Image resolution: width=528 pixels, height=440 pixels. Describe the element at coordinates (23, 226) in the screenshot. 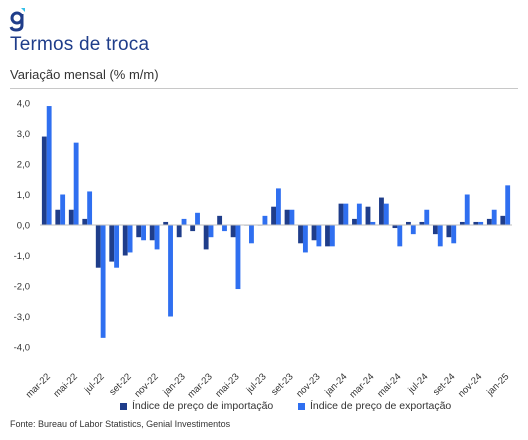

I see `y-tick-label: 0,0` at that location.